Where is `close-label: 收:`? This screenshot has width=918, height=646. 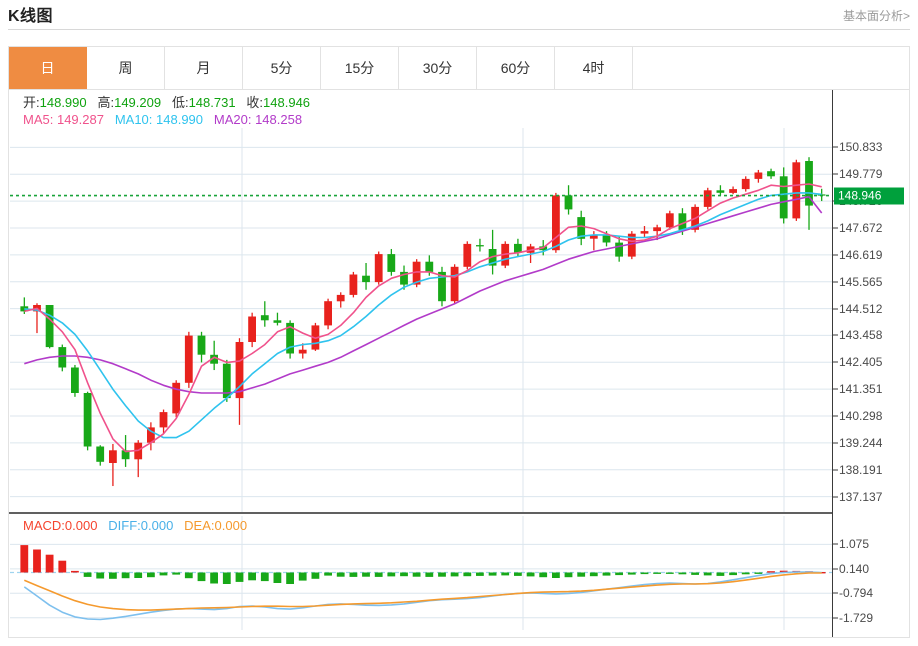
close-label: 收: is located at coordinates (255, 102).